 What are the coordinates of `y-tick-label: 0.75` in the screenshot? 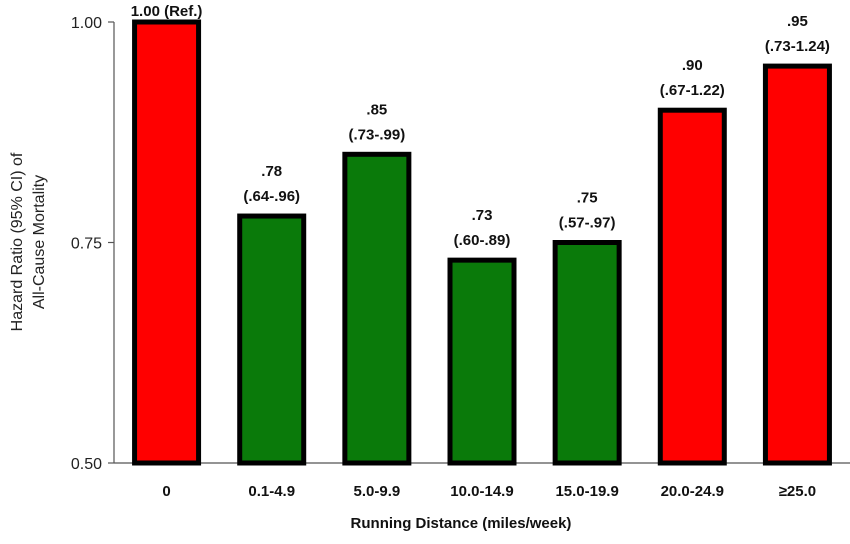 It's located at (86, 244).